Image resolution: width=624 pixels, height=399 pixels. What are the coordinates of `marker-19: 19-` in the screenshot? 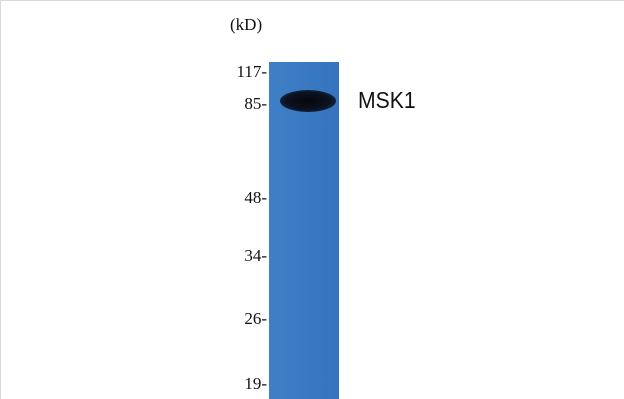 It's located at (255, 383).